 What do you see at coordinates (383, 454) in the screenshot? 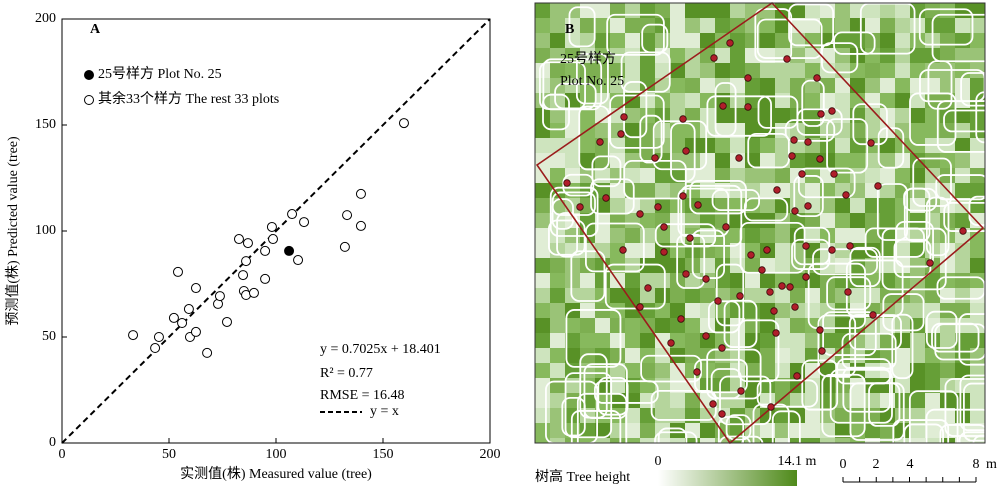
I see `x-tick-label: 150` at bounding box center [383, 454].